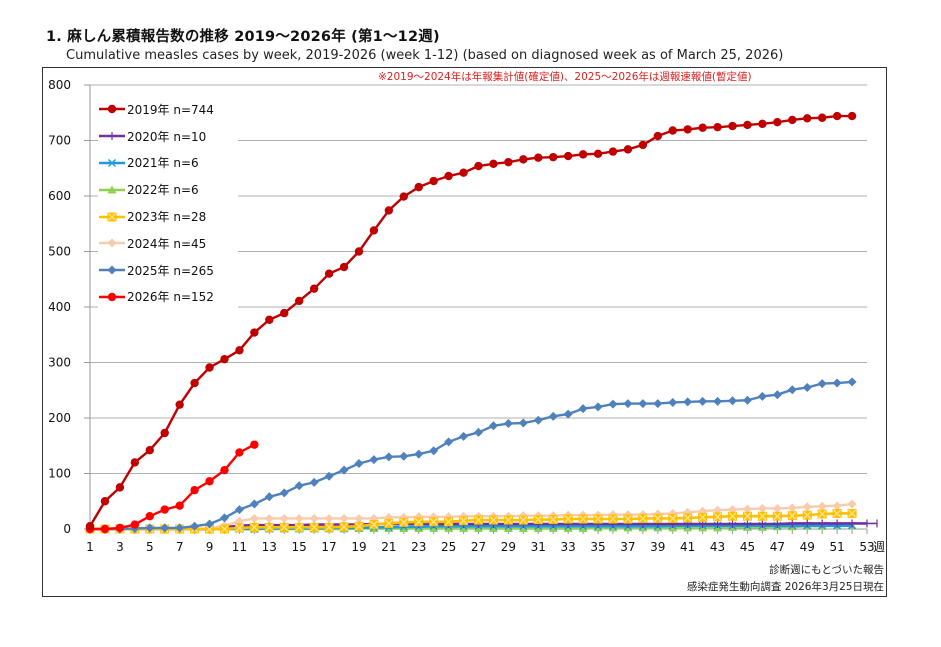 Image resolution: width=941 pixels, height=647 pixels. What do you see at coordinates (866, 547) in the screenshot?
I see `x-tick-label: 53` at bounding box center [866, 547].